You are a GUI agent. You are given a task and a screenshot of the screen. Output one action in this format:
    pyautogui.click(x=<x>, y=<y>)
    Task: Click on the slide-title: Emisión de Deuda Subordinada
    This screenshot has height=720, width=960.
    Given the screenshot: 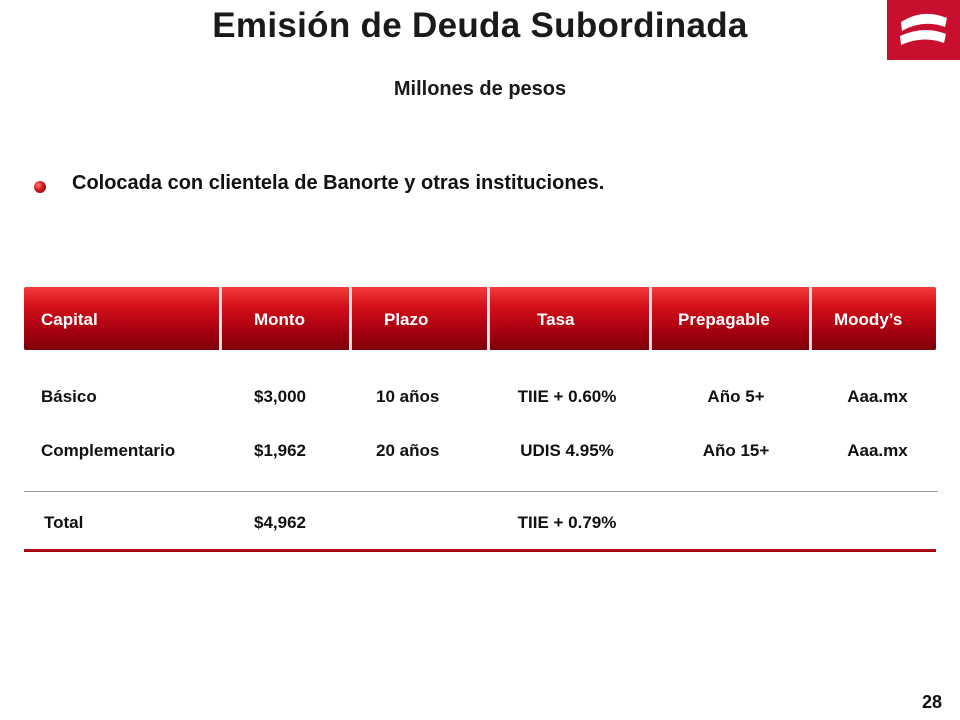 What is the action you would take?
    pyautogui.click(x=480, y=25)
    